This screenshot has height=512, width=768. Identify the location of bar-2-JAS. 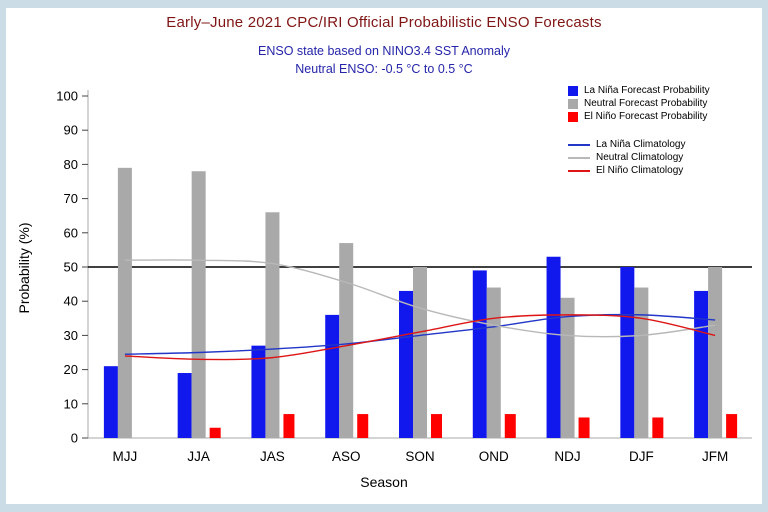
(289, 426).